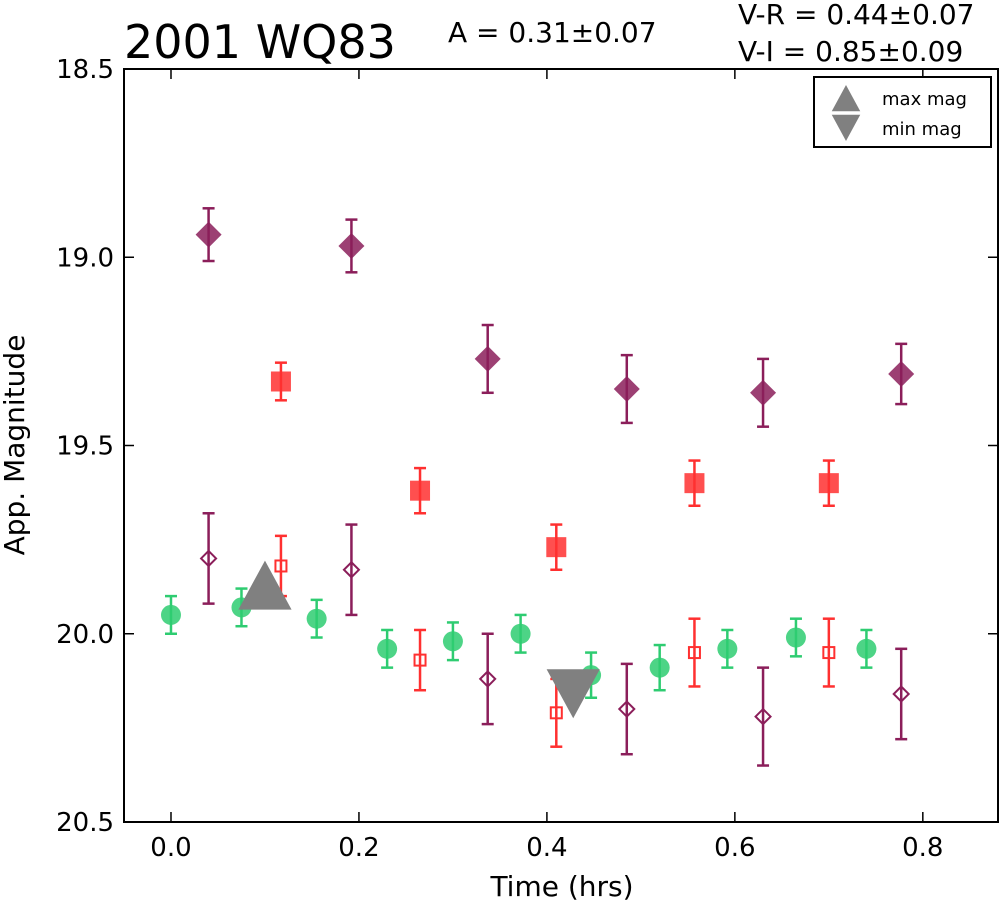 This screenshot has width=1001, height=908. I want to click on x-tick-label: 0.0, so click(170, 848).